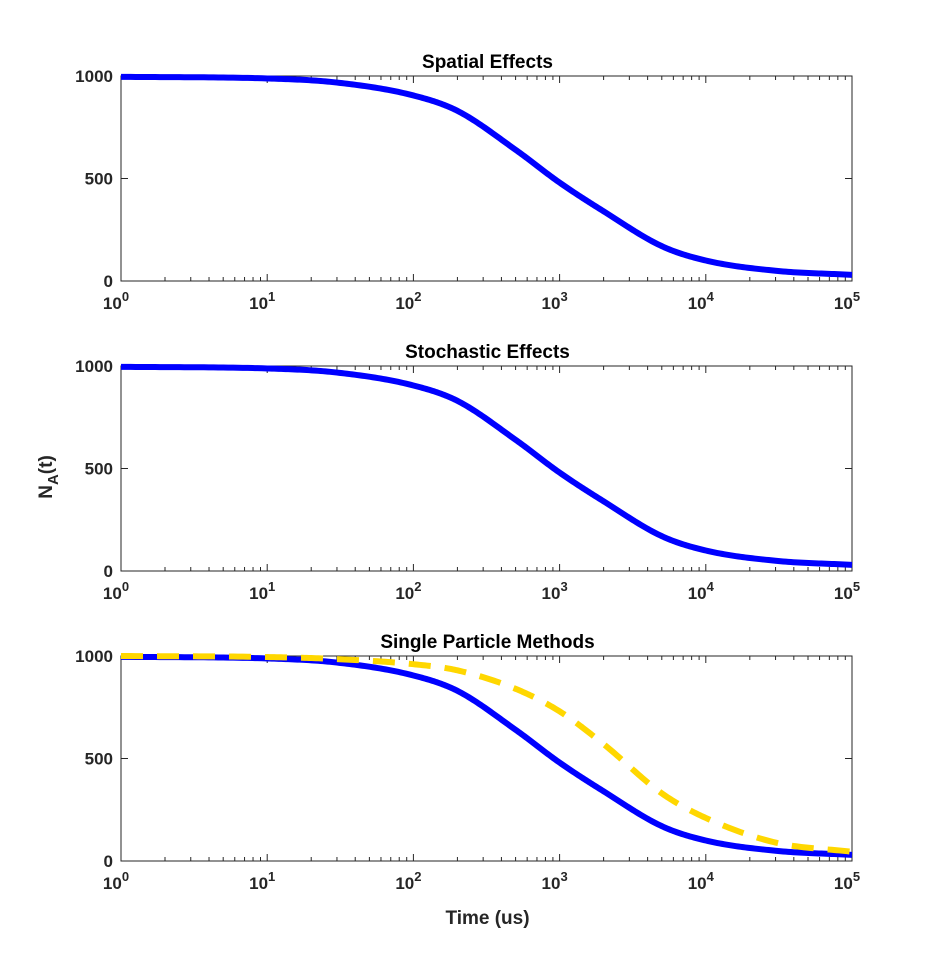 The height and width of the screenshot is (968, 942). What do you see at coordinates (46, 492) in the screenshot?
I see `y-axis-label-base: N` at bounding box center [46, 492].